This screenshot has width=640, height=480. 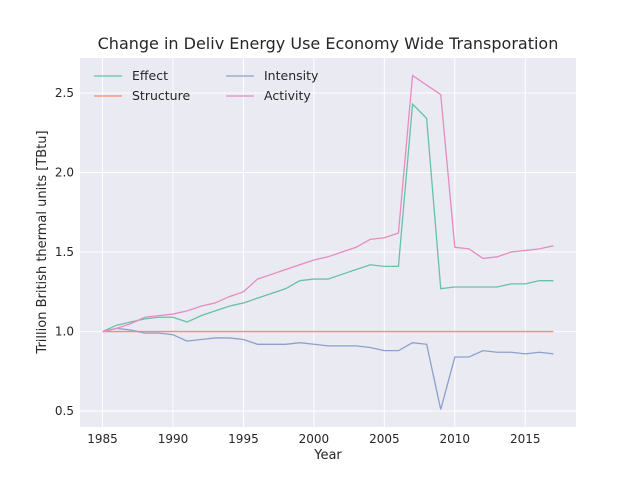 I want to click on x-tick-labels: 1985 1990 1995 2000 2005 2010 2015, so click(x=313, y=439).